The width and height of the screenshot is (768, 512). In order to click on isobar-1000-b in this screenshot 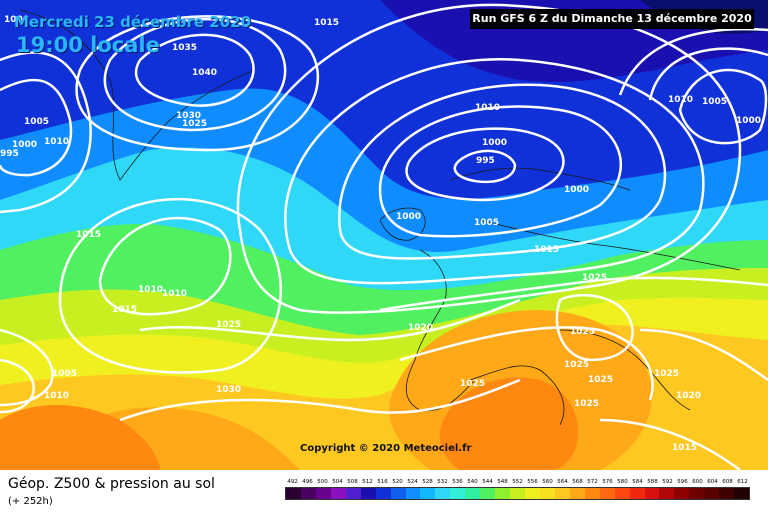, I will do `click(500, 171)`.